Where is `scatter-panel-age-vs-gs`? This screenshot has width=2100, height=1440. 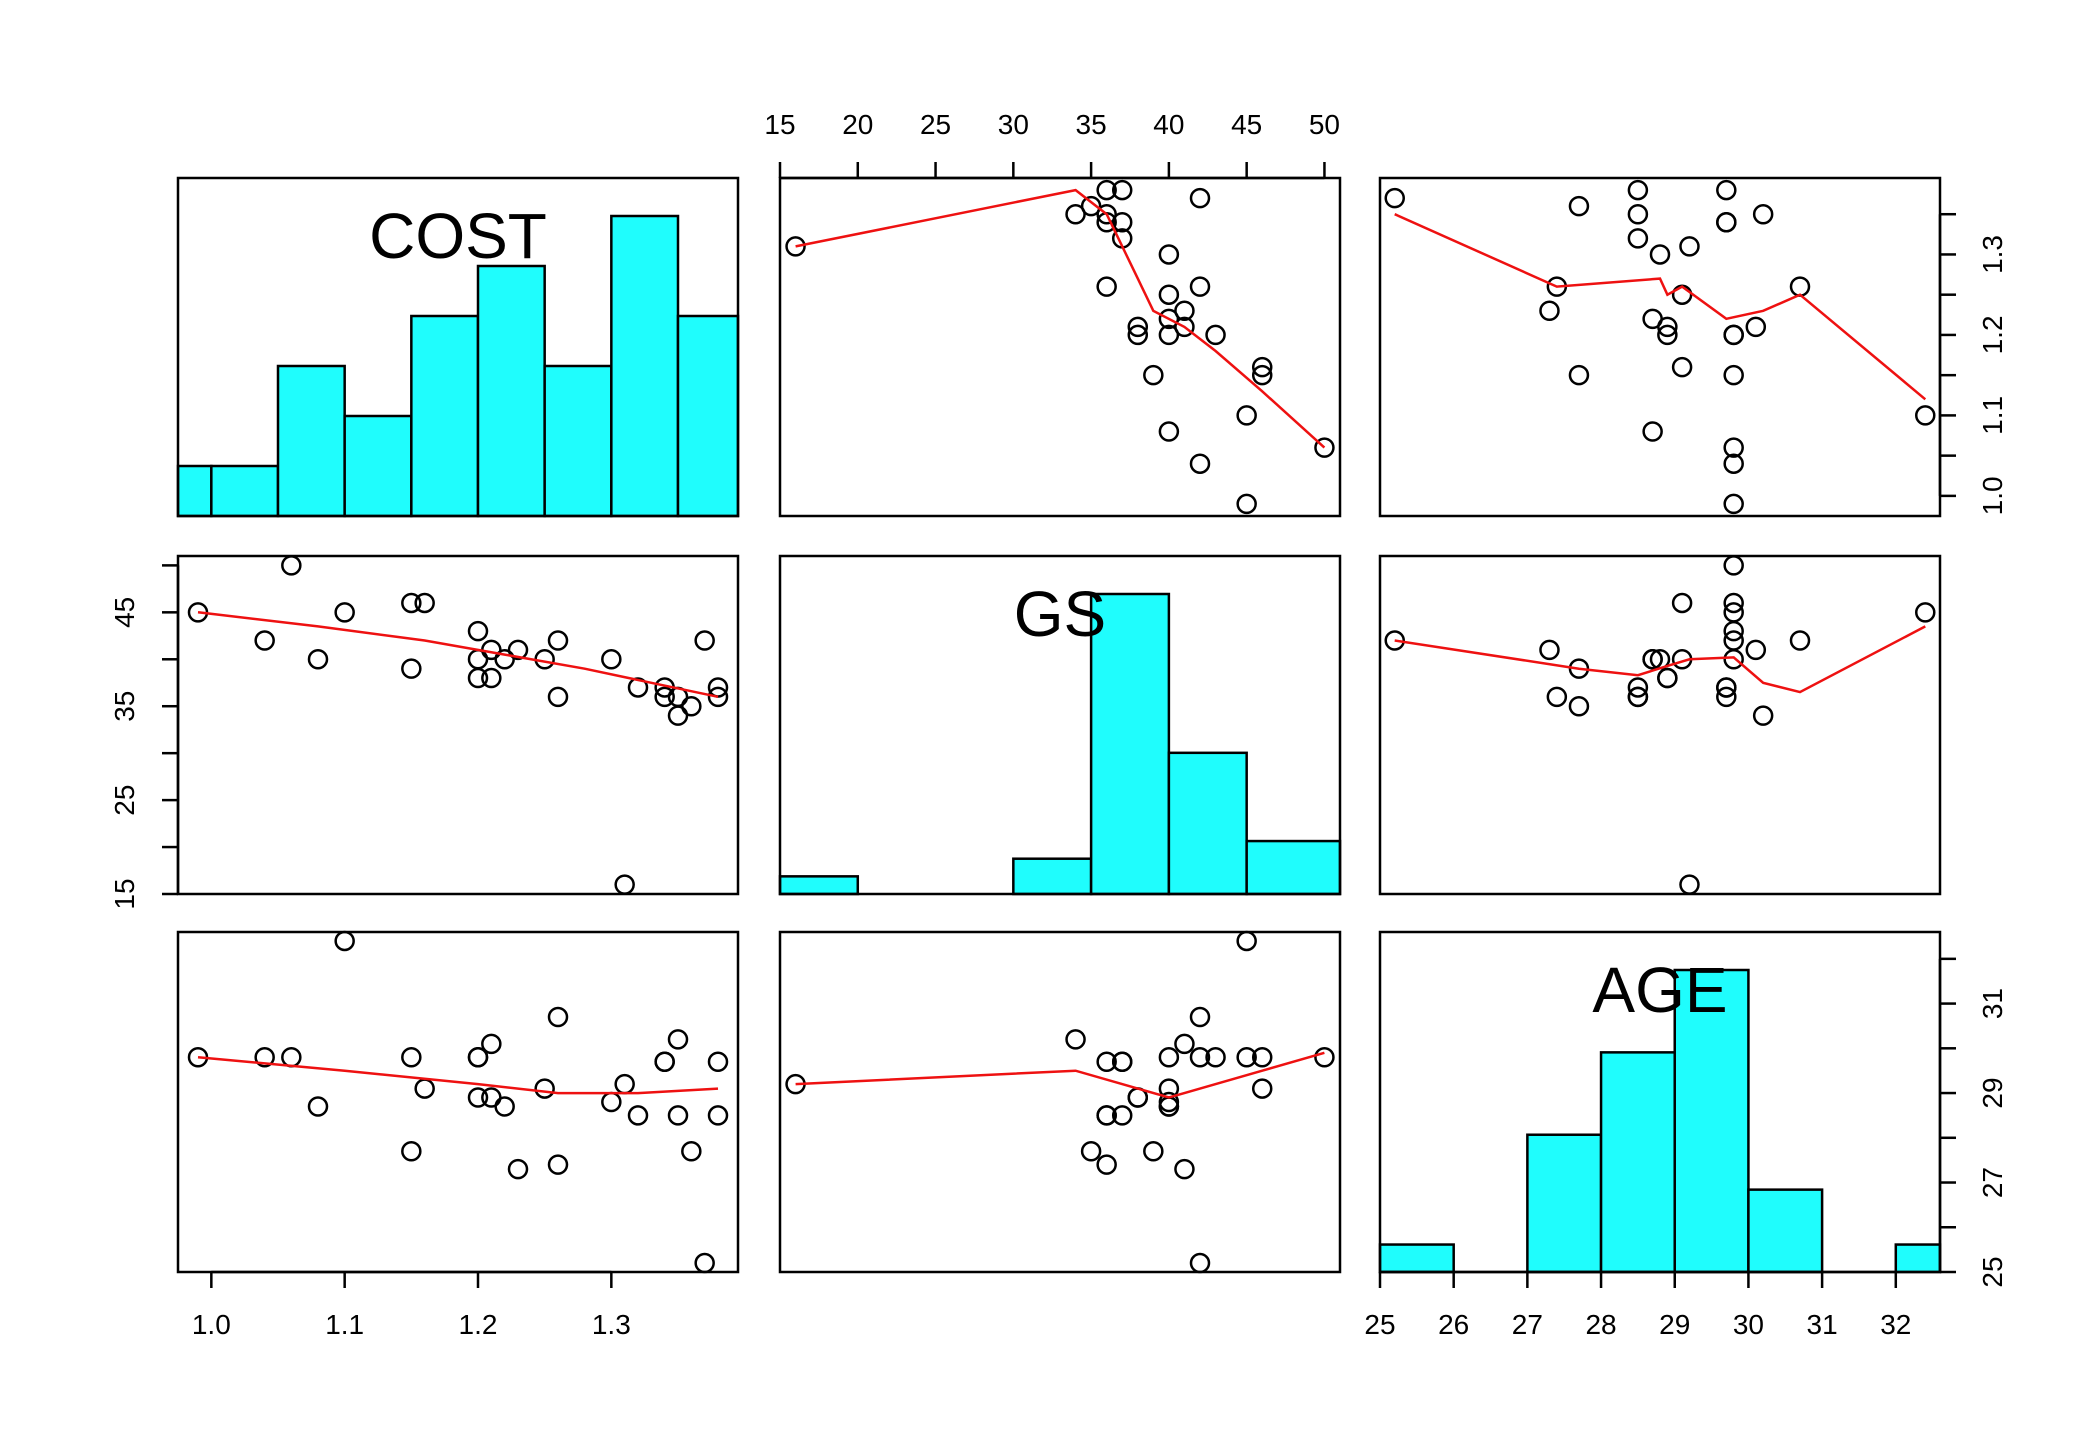 scatter-panel-age-vs-gs is located at coordinates (1060, 1102).